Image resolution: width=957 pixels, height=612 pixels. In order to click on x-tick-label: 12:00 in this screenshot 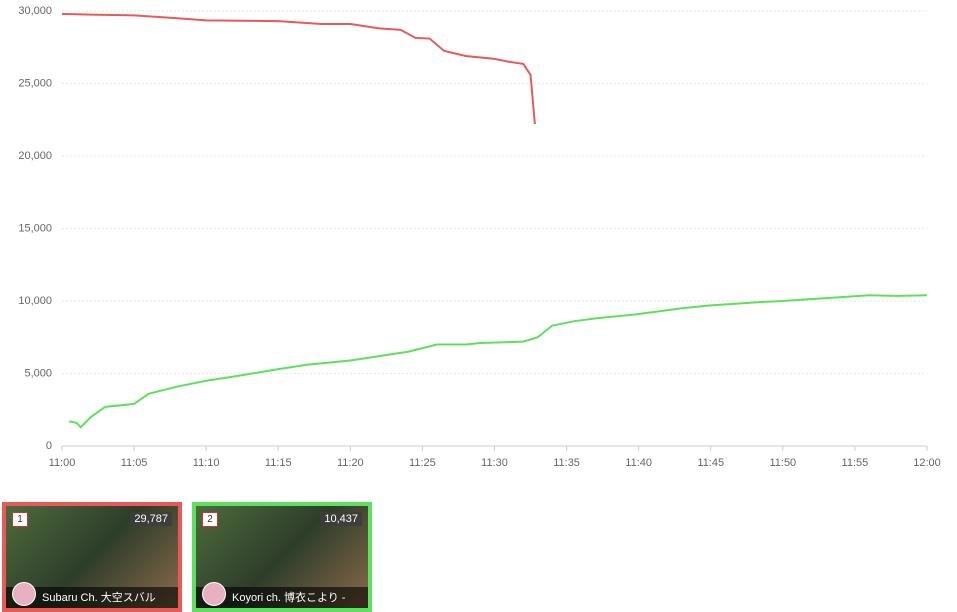, I will do `click(927, 463)`.